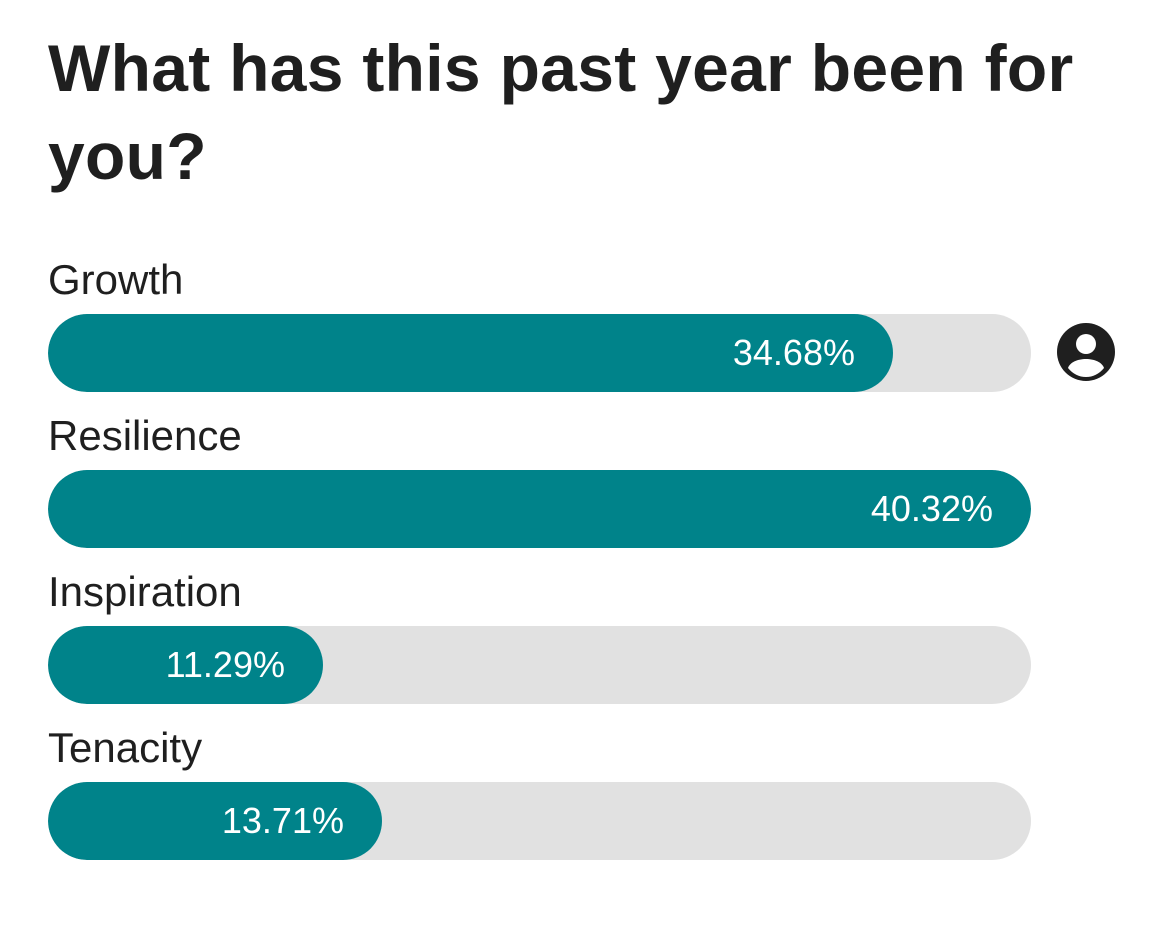  Describe the element at coordinates (561, 112) in the screenshot. I see `poll-question: What has this past year been for you?` at that location.